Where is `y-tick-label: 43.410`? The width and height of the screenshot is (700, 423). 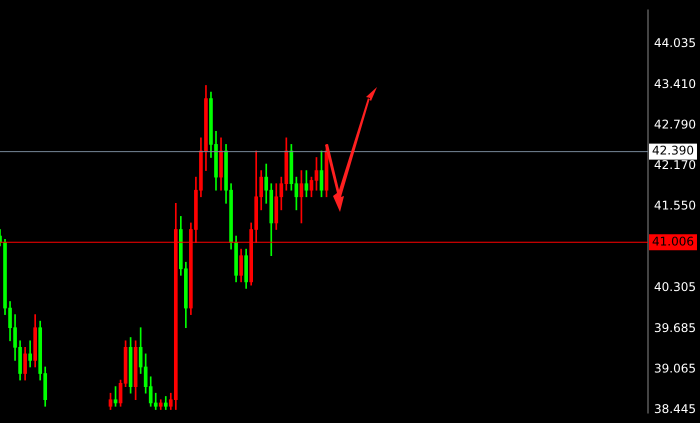 y-tick-label: 43.410 is located at coordinates (675, 83).